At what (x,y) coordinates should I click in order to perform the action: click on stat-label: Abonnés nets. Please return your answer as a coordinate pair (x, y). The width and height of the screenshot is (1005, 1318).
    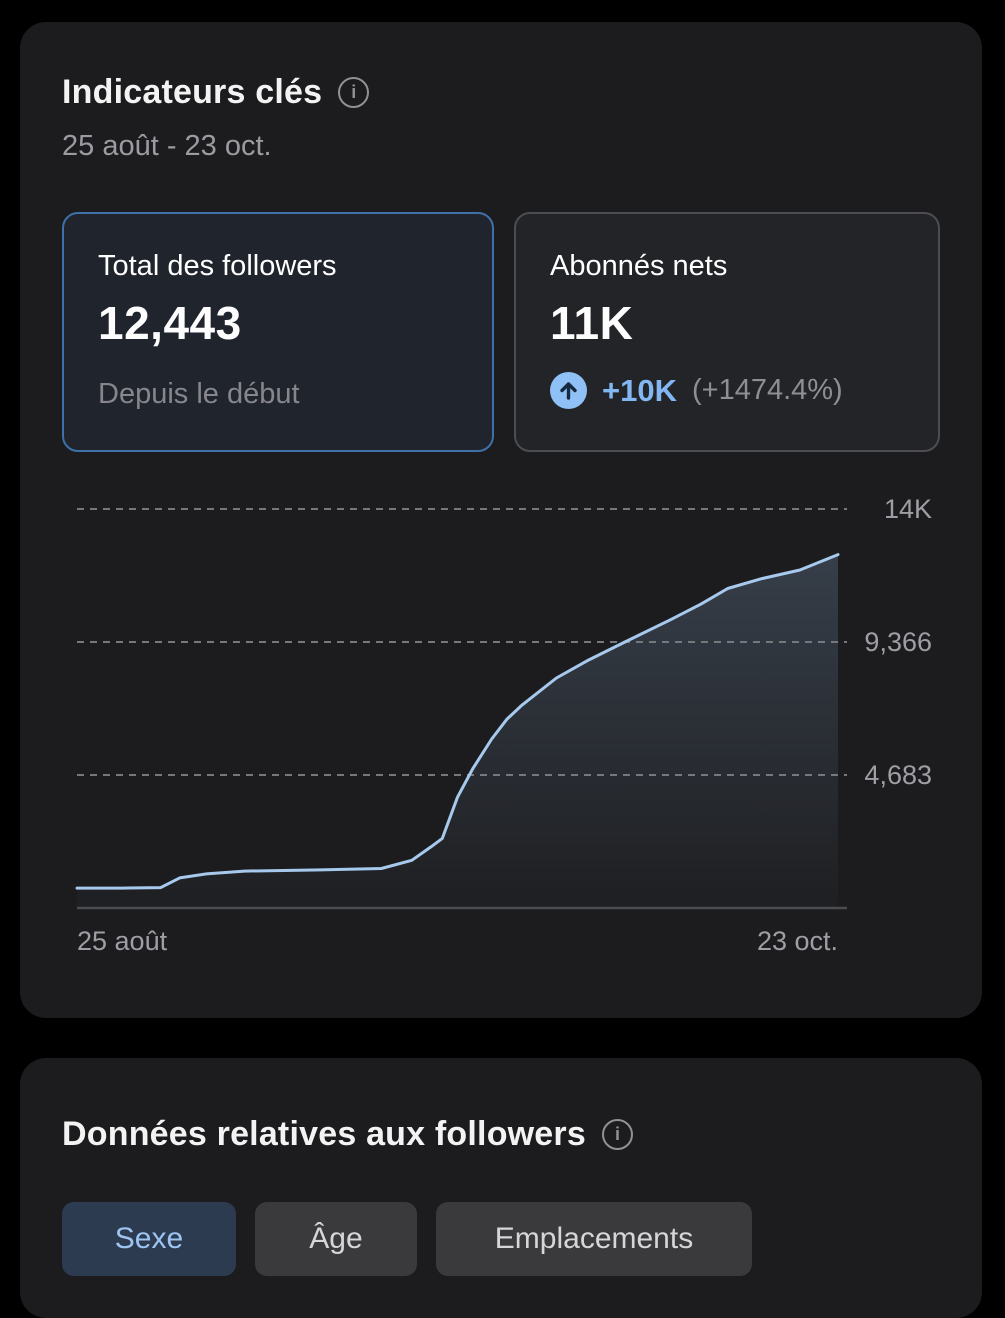
    Looking at the image, I should click on (639, 266).